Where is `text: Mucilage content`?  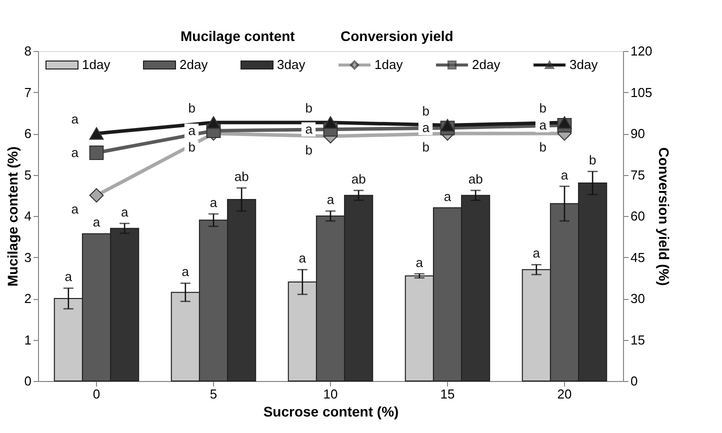
text: Mucilage content is located at coordinates (238, 36).